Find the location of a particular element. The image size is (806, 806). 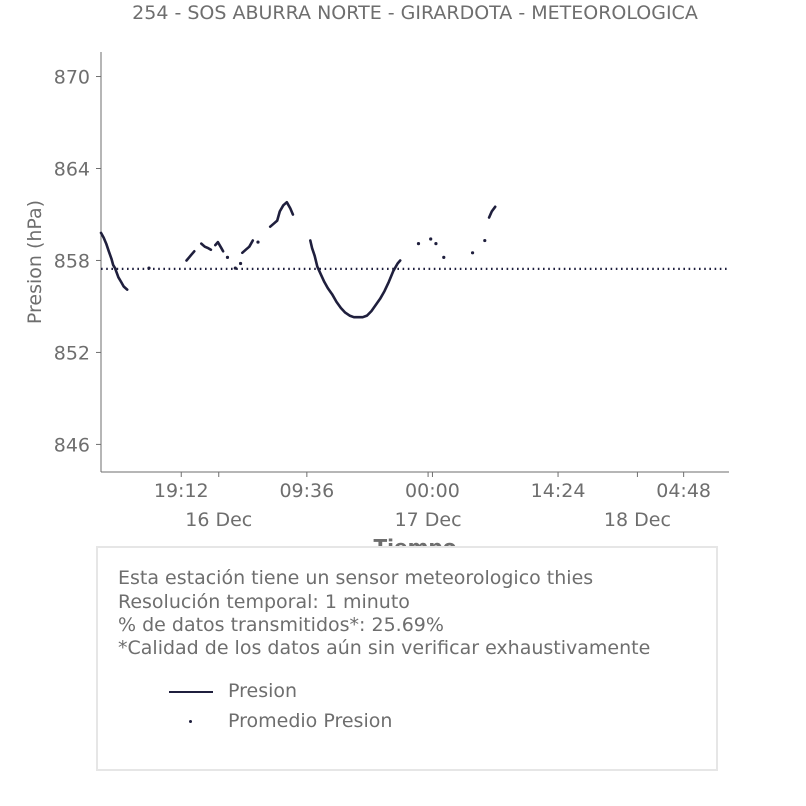

y-tick-label: 864 is located at coordinates (72, 169).